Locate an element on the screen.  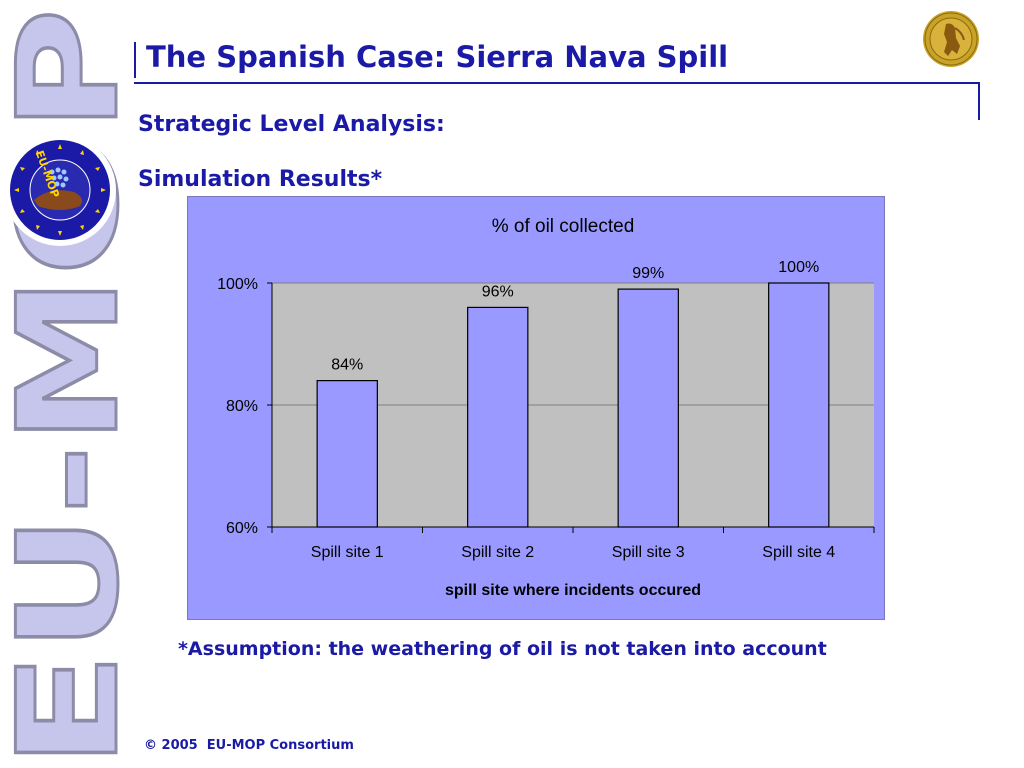
brand-vertical-strip: EU-MOP is located at coordinates (66, 384).